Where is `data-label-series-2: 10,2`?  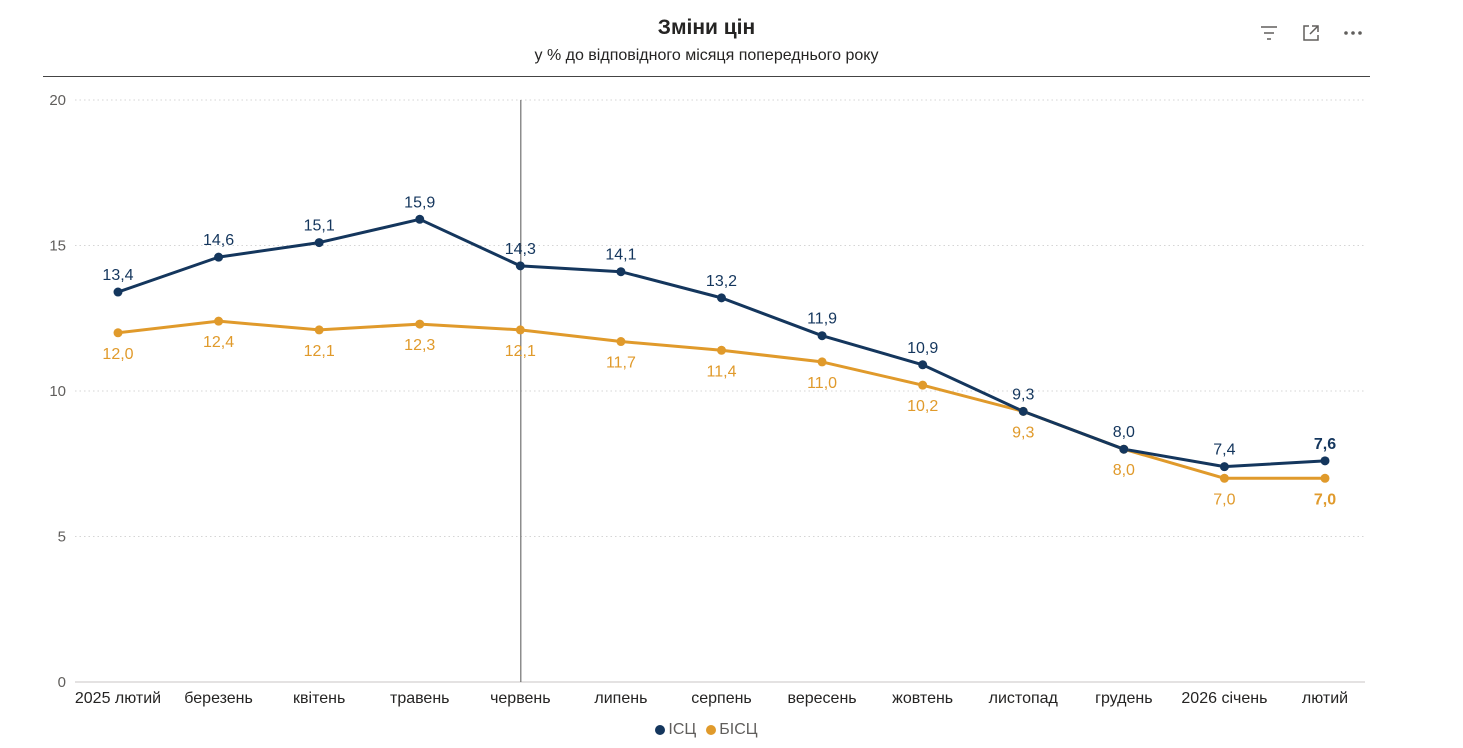
data-label-series-2: 10,2 is located at coordinates (922, 406).